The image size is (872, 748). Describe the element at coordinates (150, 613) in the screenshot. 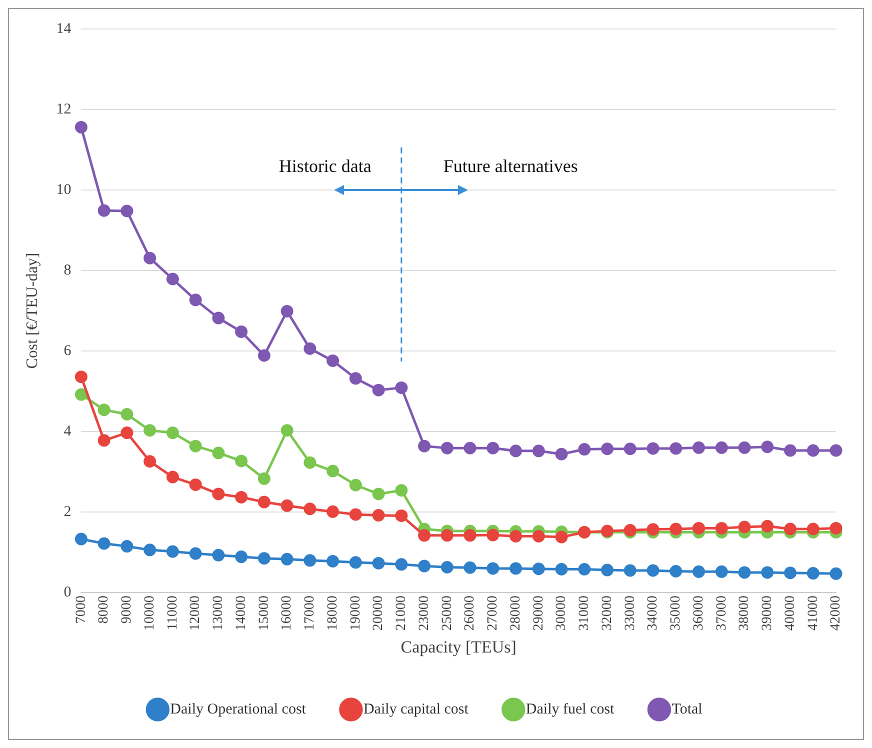

I see `x-tick-label: 10000` at that location.